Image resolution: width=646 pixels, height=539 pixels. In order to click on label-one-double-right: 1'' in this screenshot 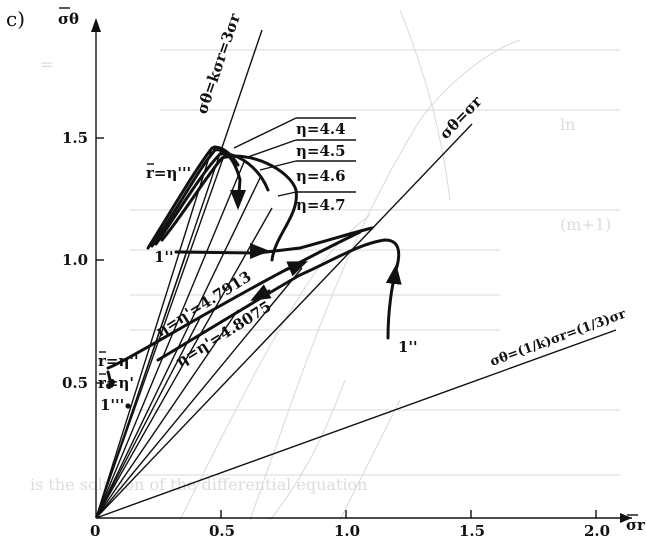, I will do `click(408, 347)`.